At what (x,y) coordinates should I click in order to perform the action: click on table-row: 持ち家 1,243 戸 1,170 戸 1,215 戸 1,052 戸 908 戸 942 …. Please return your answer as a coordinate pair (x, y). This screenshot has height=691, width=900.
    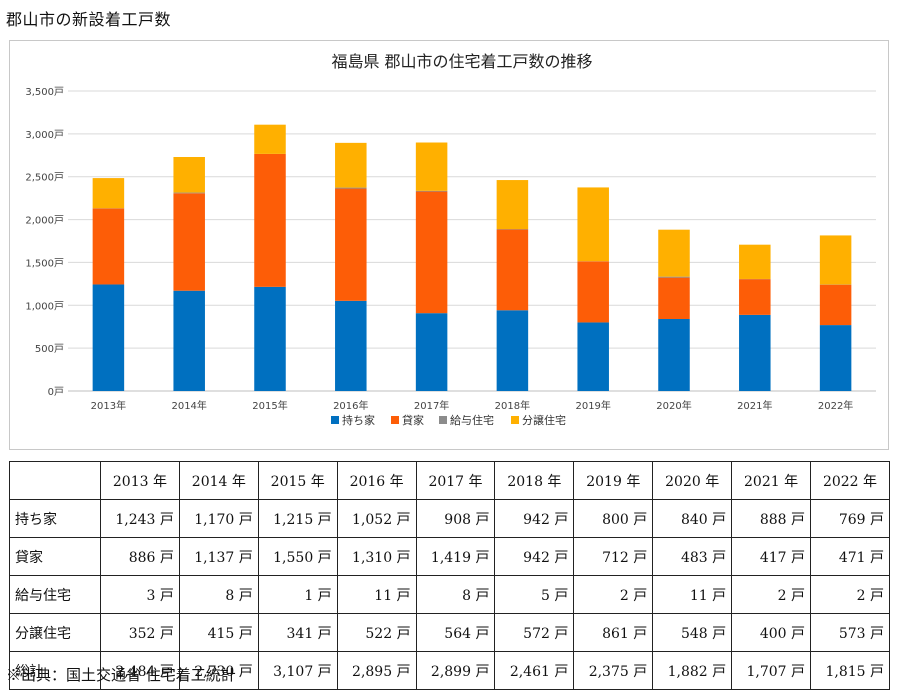
    Looking at the image, I should click on (449, 518).